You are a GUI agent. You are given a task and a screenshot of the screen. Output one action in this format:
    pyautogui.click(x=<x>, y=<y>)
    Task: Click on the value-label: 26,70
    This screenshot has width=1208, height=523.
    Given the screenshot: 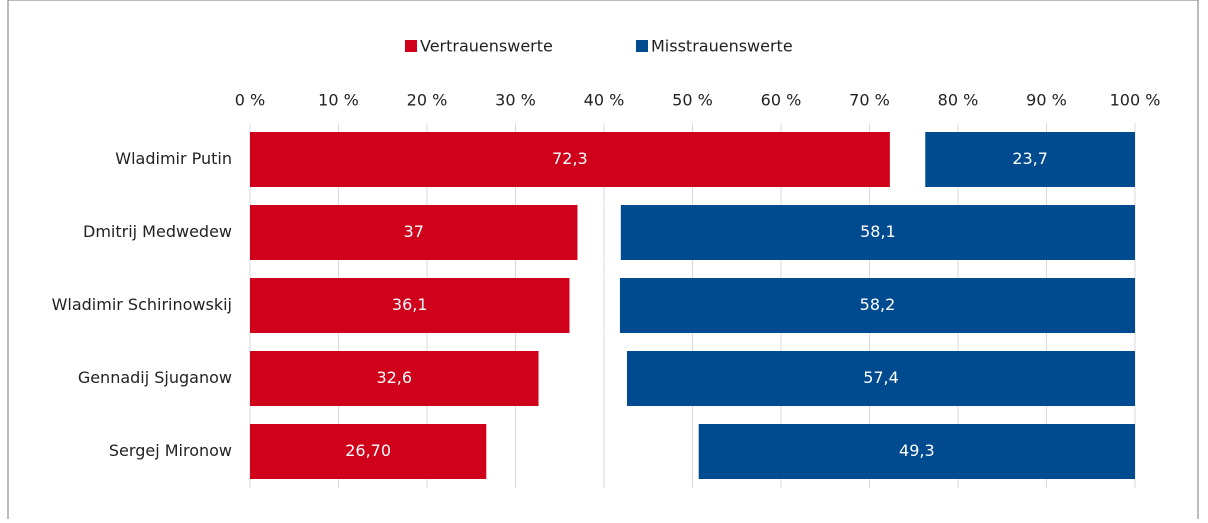 What is the action you would take?
    pyautogui.click(x=368, y=450)
    